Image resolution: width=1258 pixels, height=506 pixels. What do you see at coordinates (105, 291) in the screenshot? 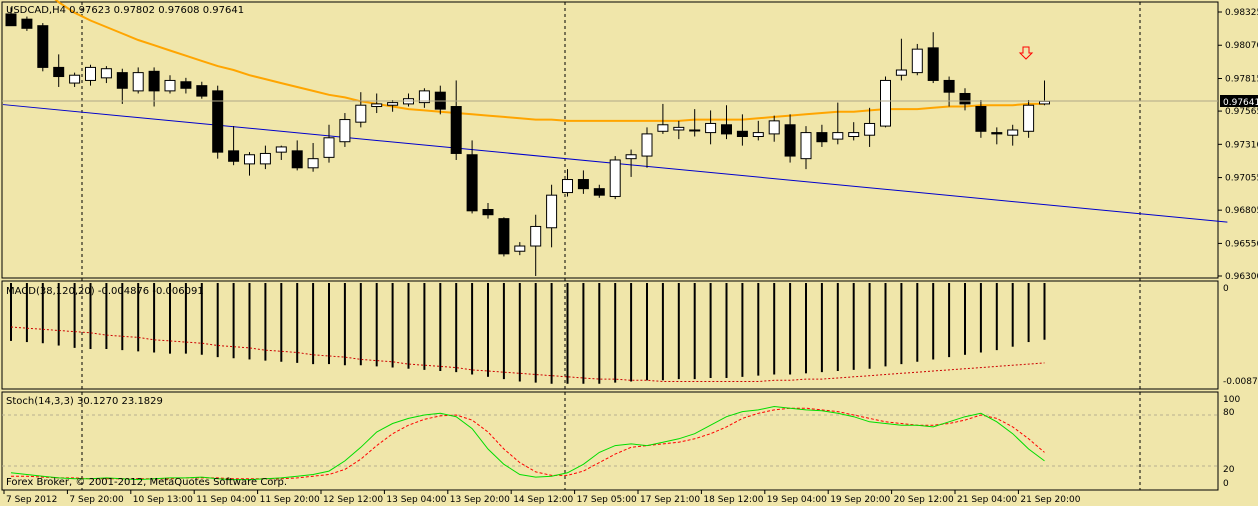
I see `macd-label: MACD(38,120,20) -0.004876 -0.006091` at bounding box center [105, 291].